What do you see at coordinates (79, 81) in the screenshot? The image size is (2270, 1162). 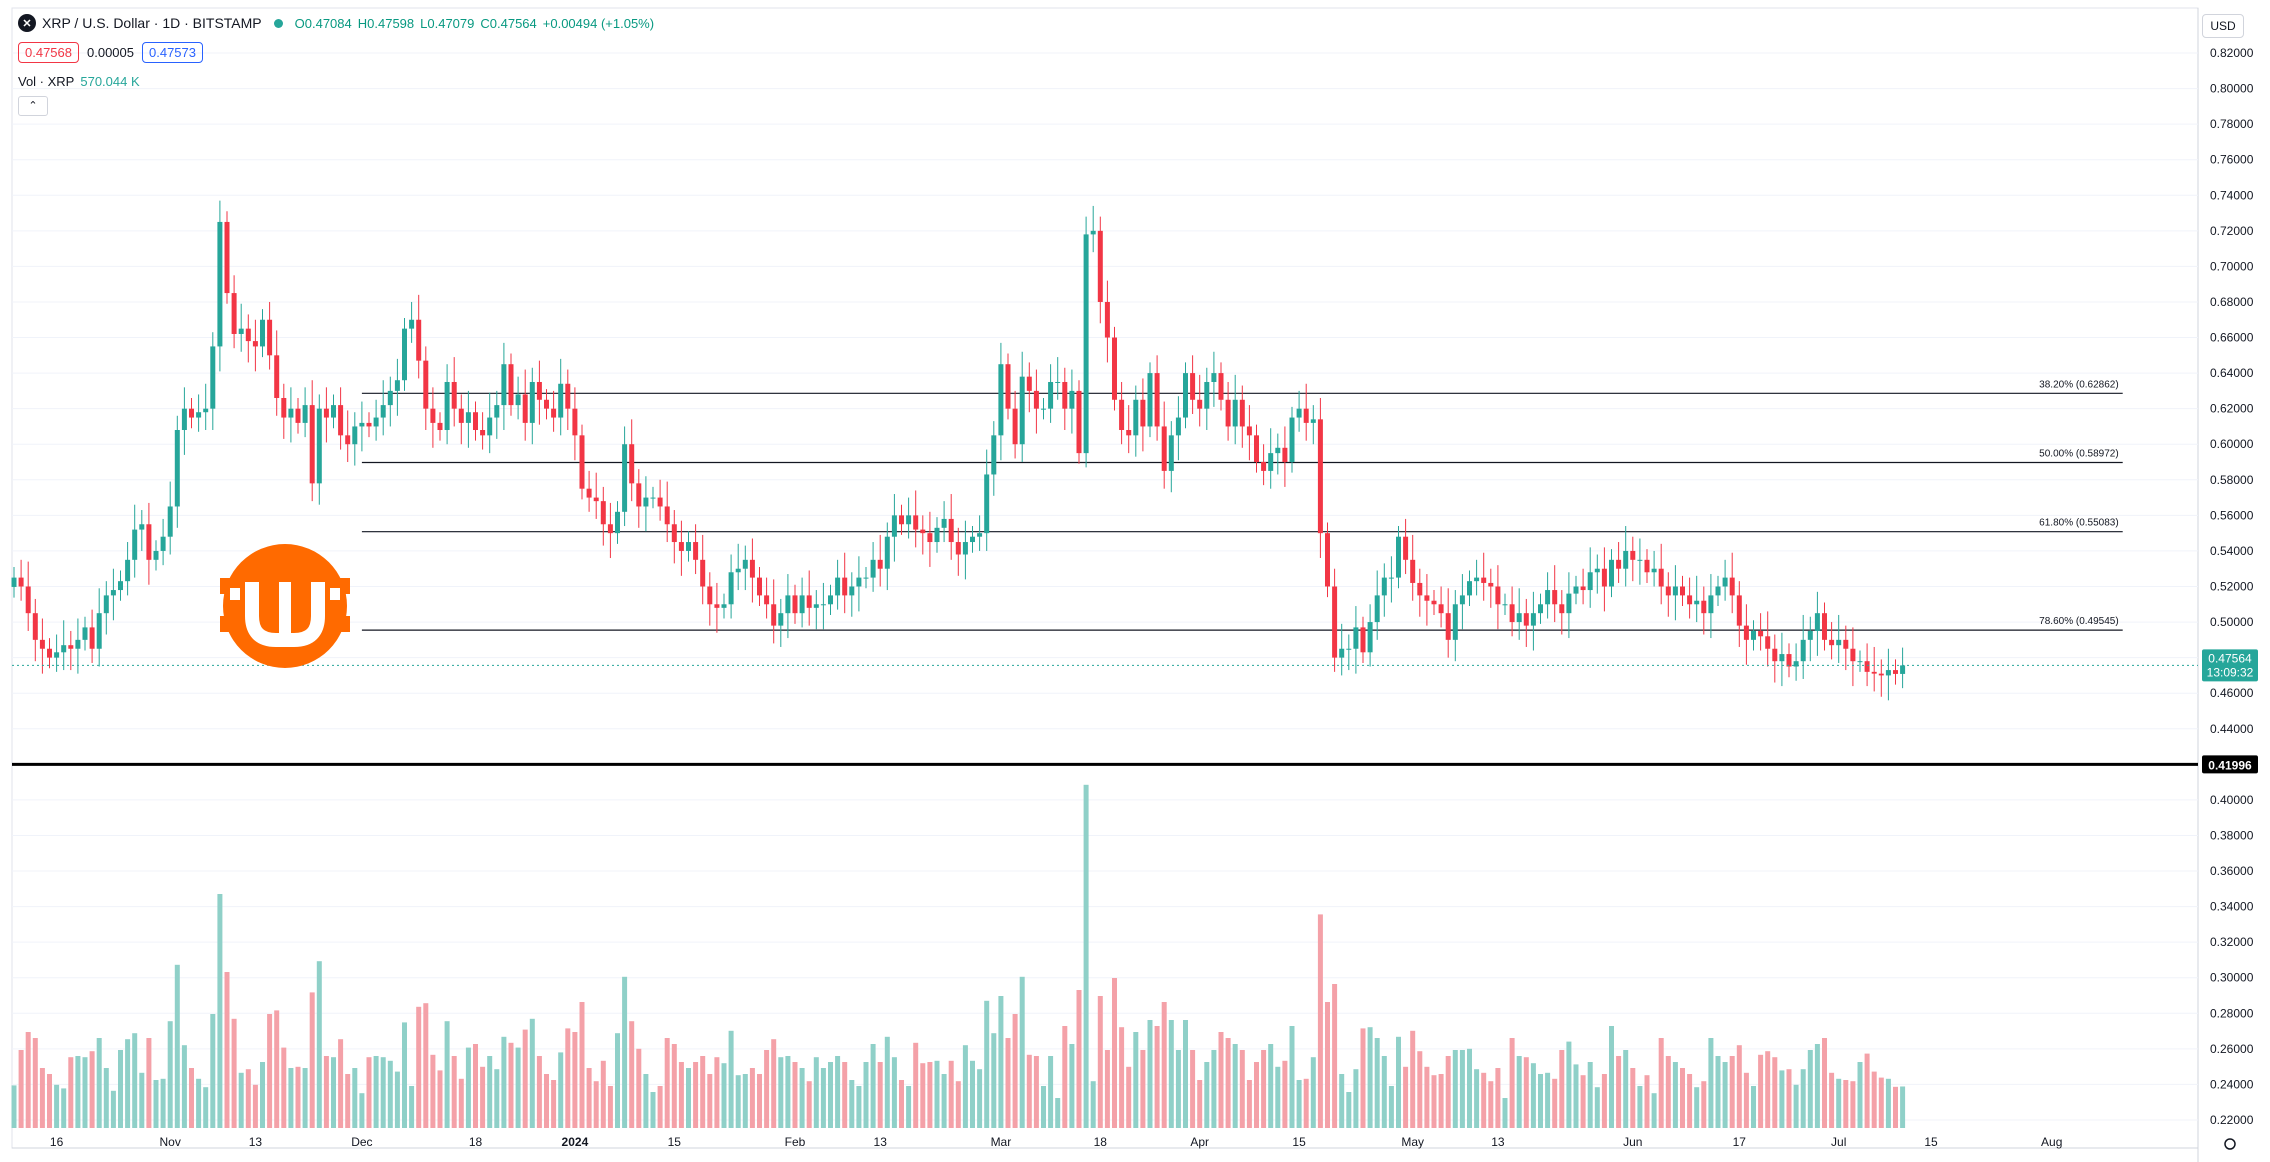 I see `volume-legend: Vol · XRP 570.044 K` at bounding box center [79, 81].